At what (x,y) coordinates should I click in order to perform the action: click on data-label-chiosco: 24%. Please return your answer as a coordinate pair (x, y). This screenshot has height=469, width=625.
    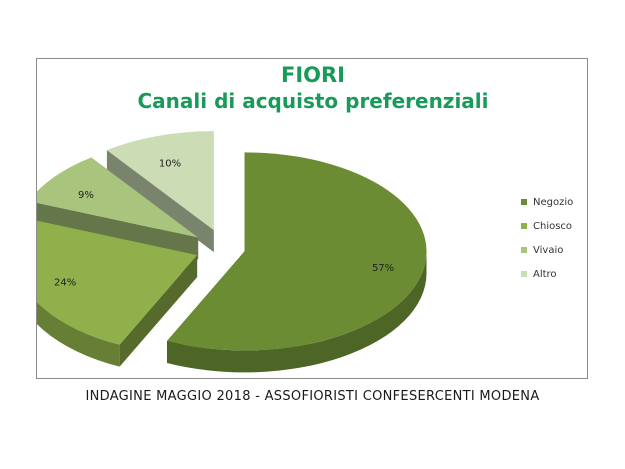
    Looking at the image, I should click on (65, 282).